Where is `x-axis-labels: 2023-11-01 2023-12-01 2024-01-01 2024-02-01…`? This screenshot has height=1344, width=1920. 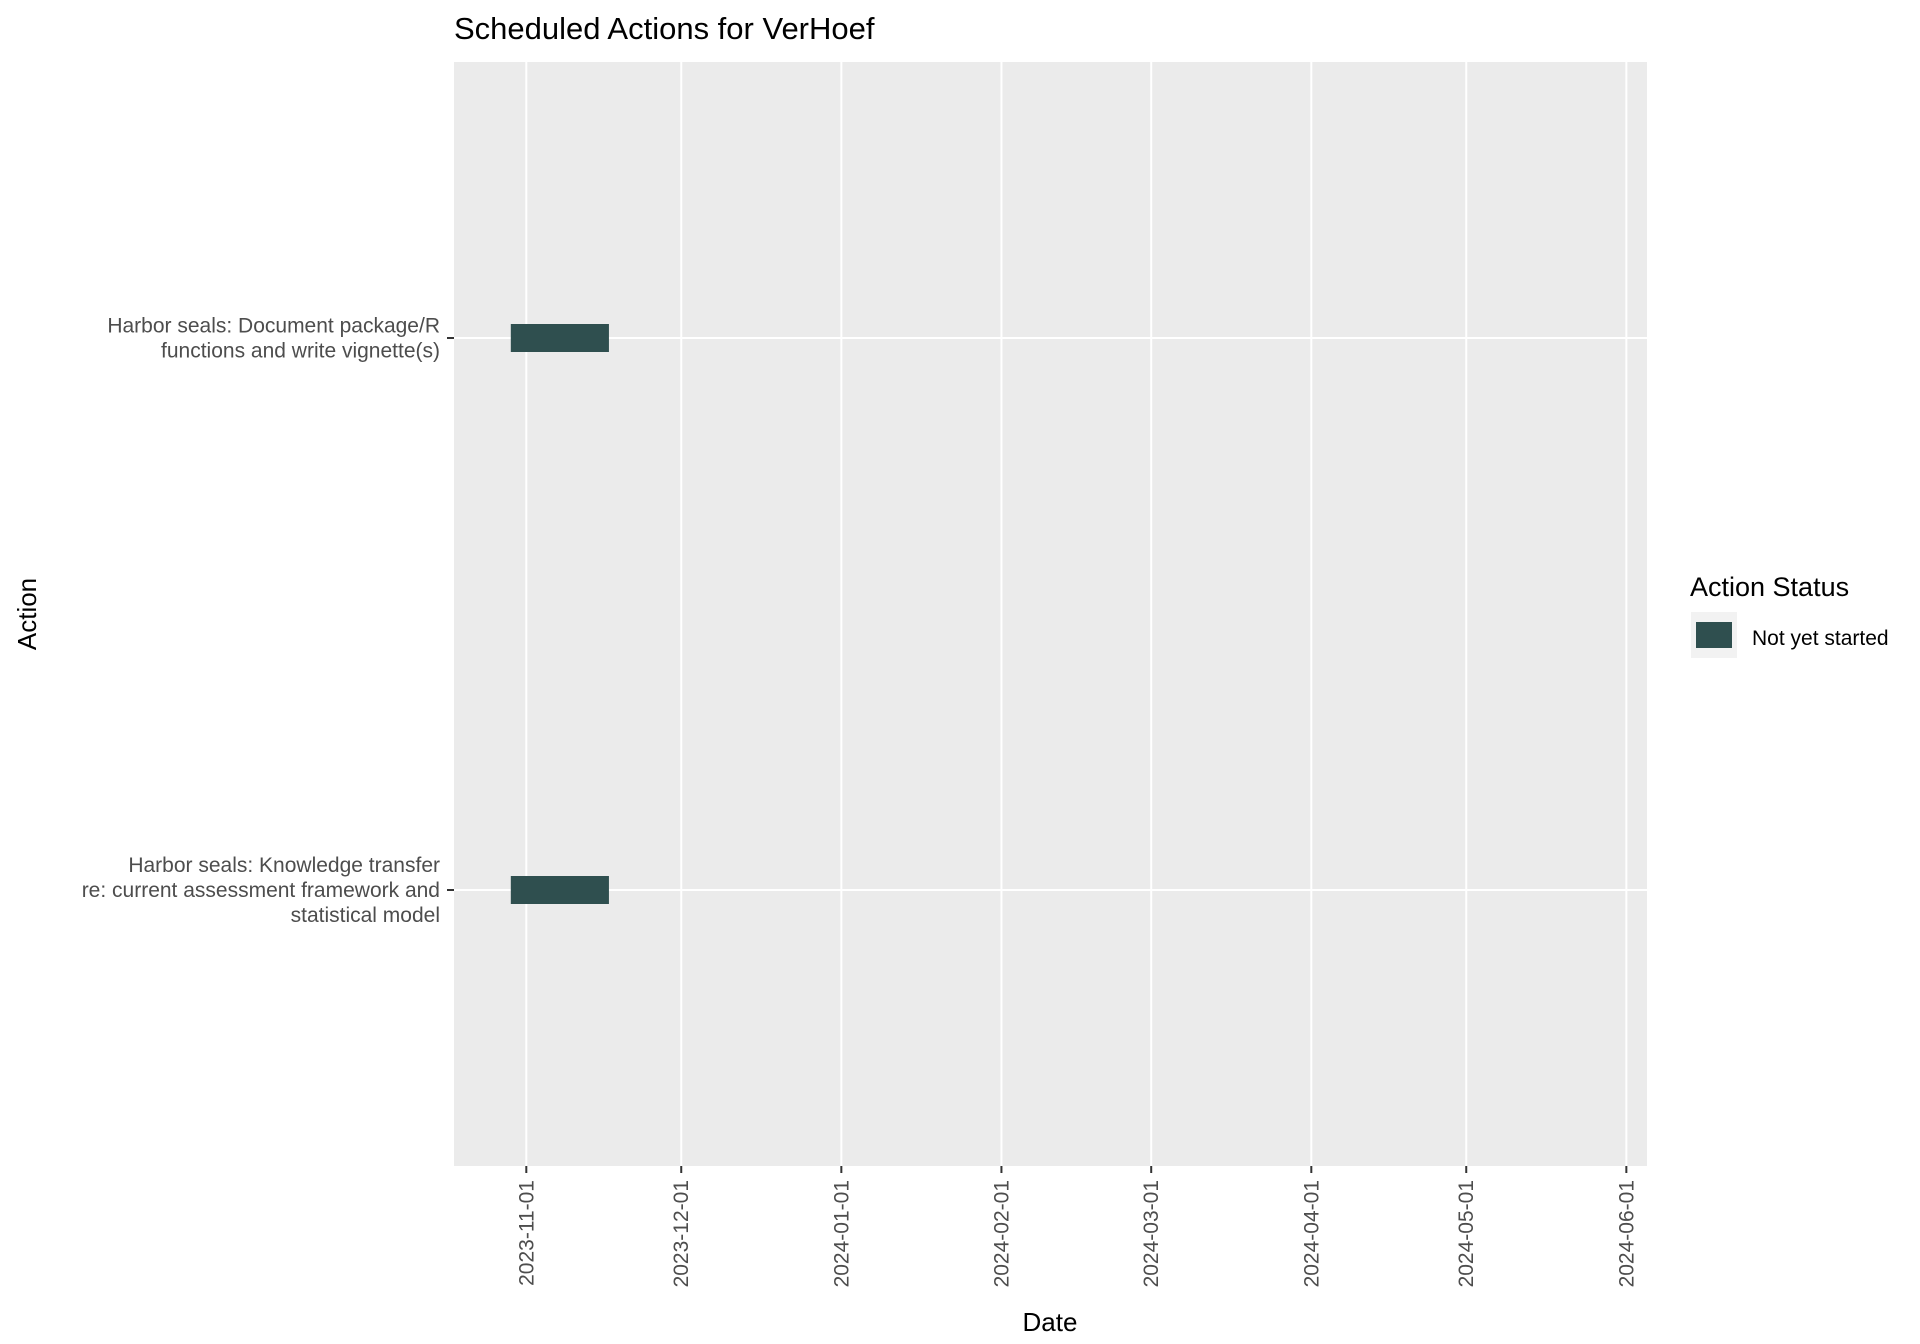
x-axis-labels: 2023-11-01 2023-12-01 2024-01-01 2024-02-01… is located at coordinates (1076, 1233).